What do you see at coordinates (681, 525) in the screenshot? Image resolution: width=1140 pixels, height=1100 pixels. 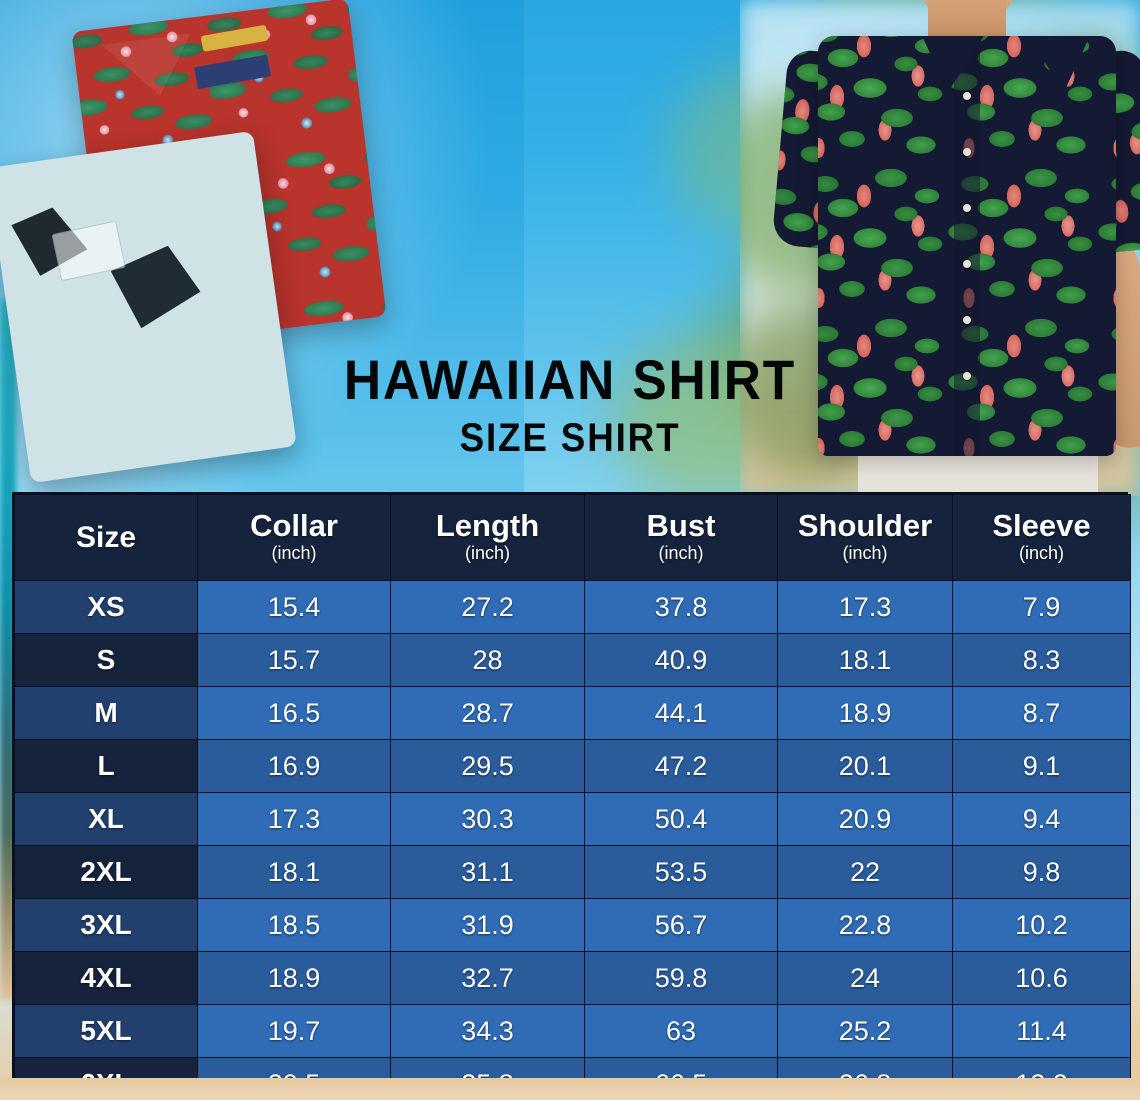 I see `column-header-label: Bust` at bounding box center [681, 525].